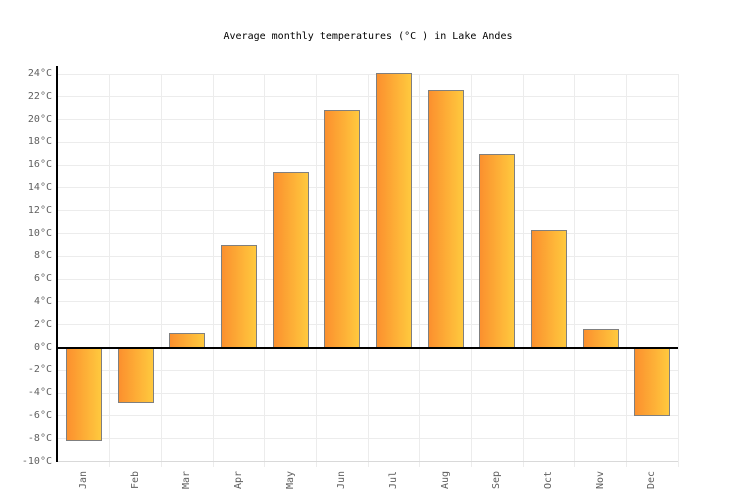 Image resolution: width=736 pixels, height=500 pixels. I want to click on y-tick-label: 22°C, so click(39, 96).